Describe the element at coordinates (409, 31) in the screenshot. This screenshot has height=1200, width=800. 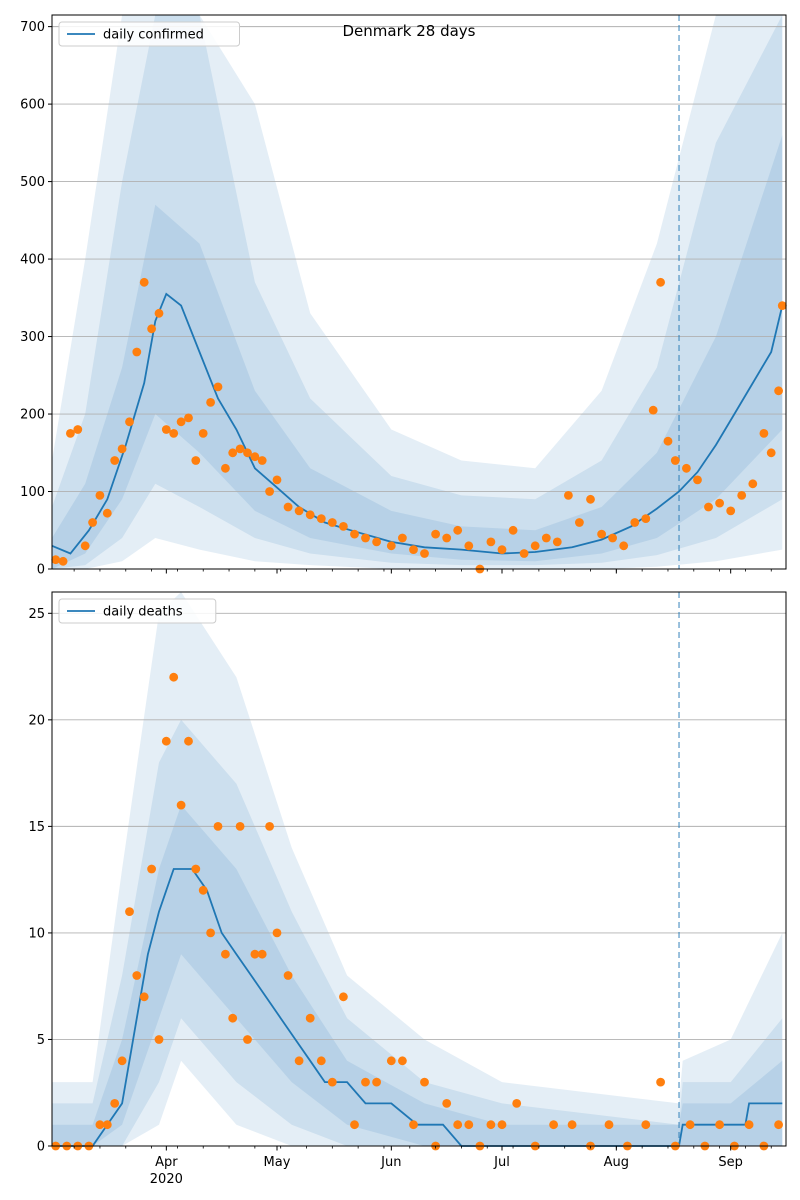
I see `chart-title: Denmark 28 days` at that location.